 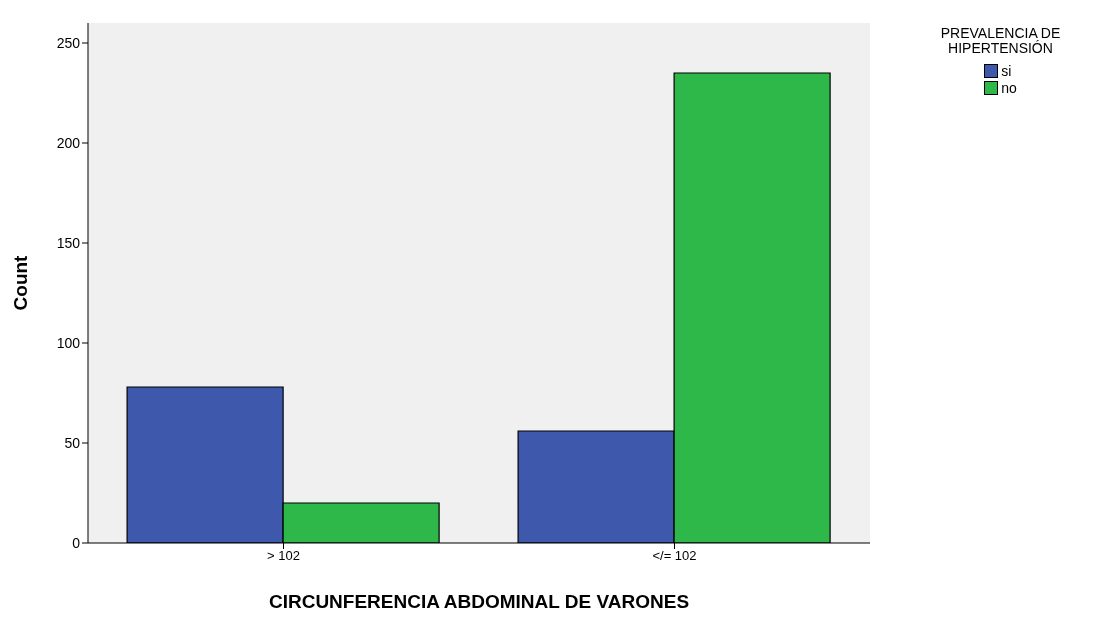 I want to click on legend-title: PREVALENCIA DE HIPERTENSIÓN, so click(x=1000, y=40).